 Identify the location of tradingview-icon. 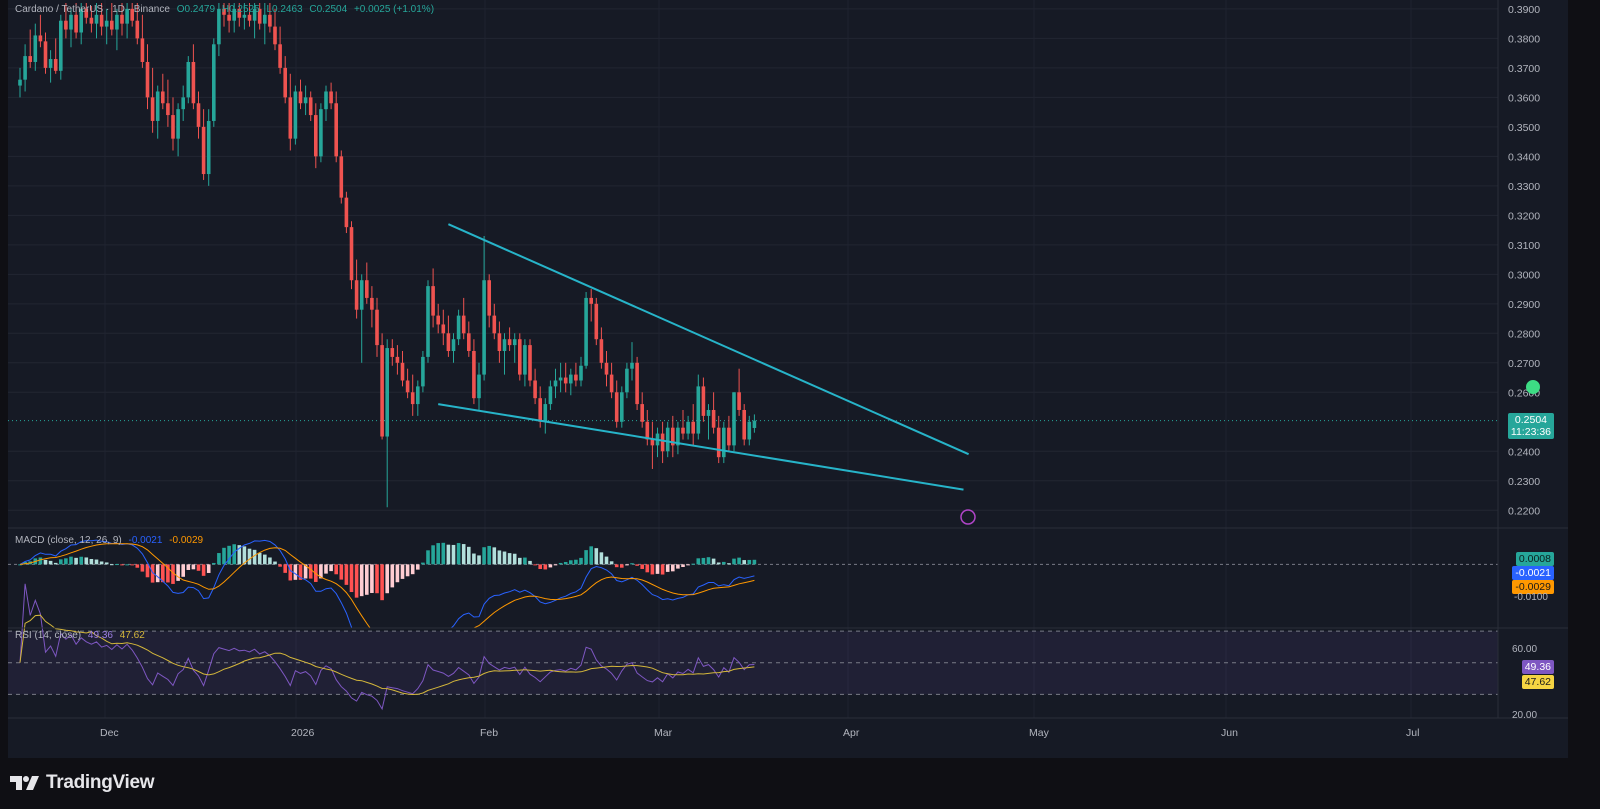
(24, 783).